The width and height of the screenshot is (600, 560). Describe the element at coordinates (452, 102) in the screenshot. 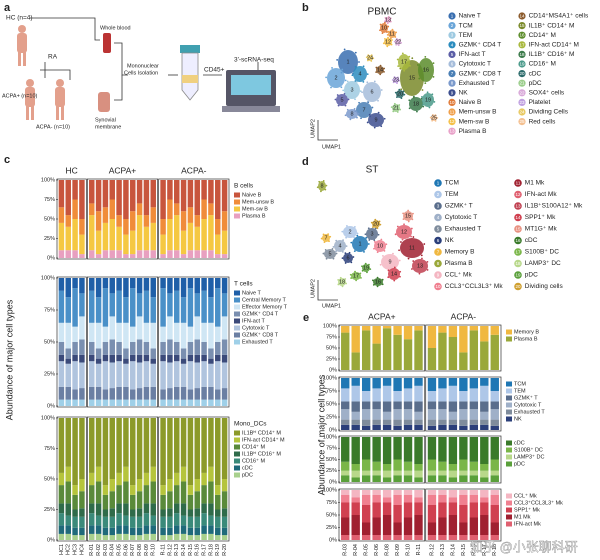

I see `legend-number: 10` at that location.